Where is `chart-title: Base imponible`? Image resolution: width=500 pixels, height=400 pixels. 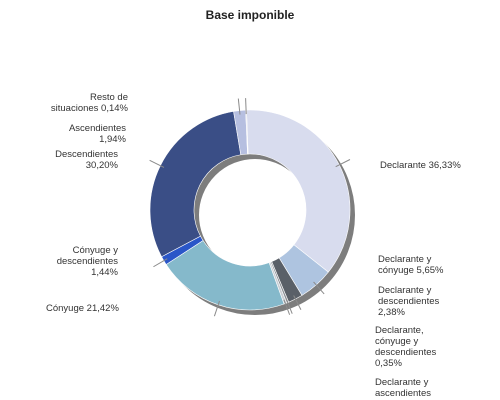
chart-title: Base imponible is located at coordinates (250, 15).